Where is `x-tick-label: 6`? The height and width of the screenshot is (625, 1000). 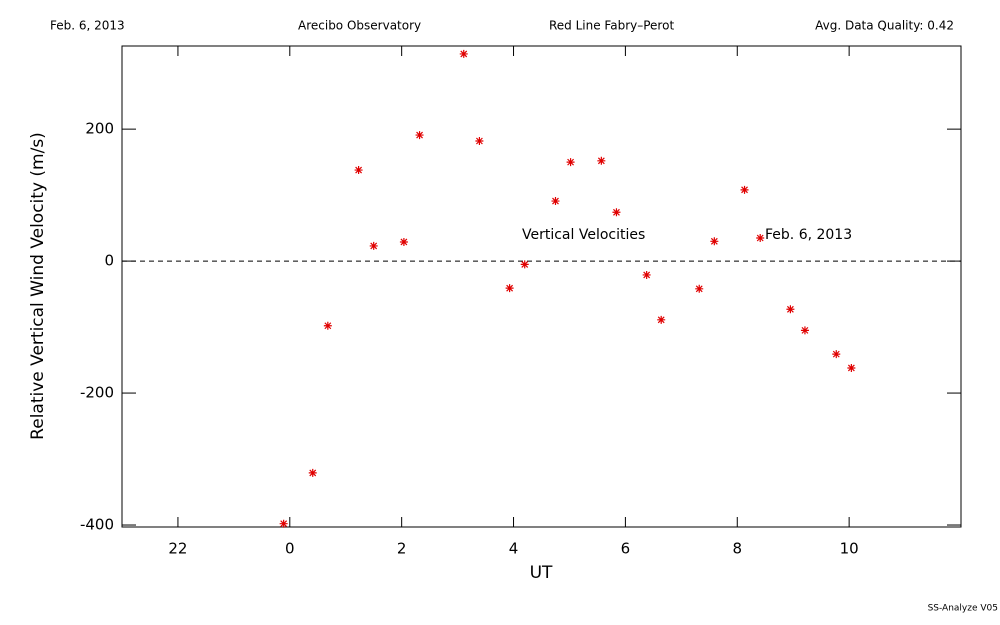
x-tick-label: 6 is located at coordinates (626, 549).